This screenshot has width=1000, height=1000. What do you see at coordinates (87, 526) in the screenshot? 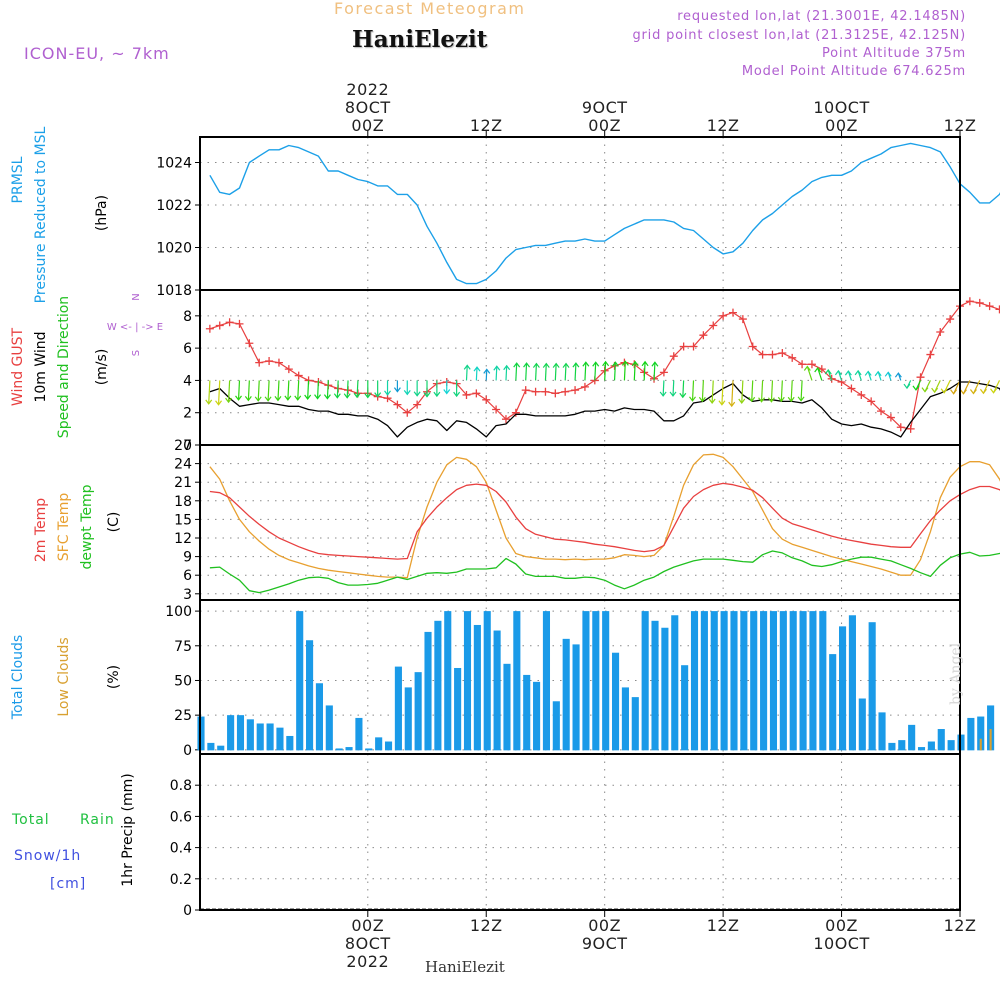
I see `dewpt-label: dewpt Temp` at bounding box center [87, 526].